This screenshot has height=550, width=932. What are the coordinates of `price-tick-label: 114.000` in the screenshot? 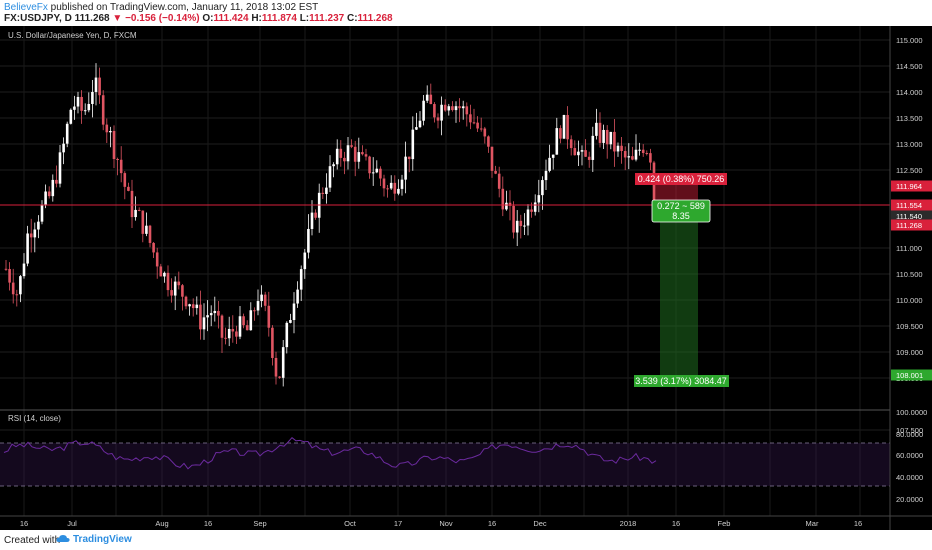 It's located at (909, 92).